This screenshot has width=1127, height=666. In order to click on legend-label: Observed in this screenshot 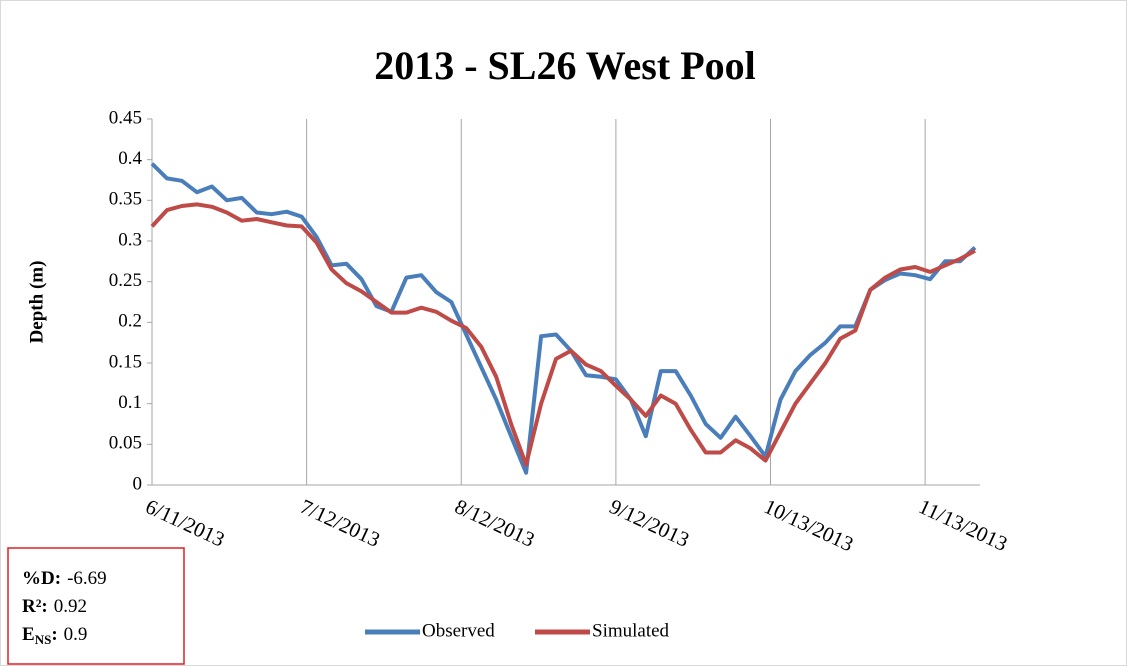, I will do `click(458, 630)`.